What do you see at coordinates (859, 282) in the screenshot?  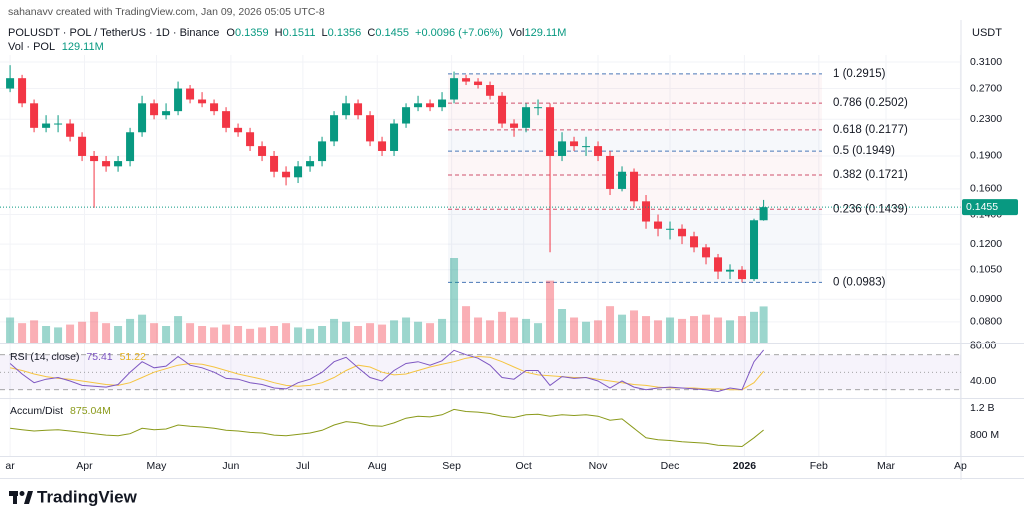 I see `fib-label: 0 (0.0983)` at bounding box center [859, 282].